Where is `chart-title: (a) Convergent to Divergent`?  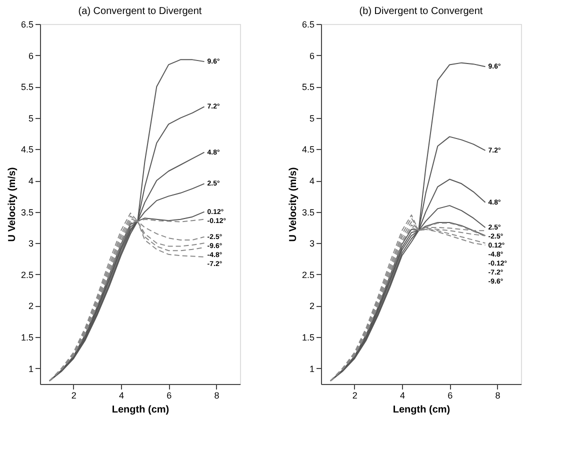 chart-title: (a) Convergent to Divergent is located at coordinates (140, 11).